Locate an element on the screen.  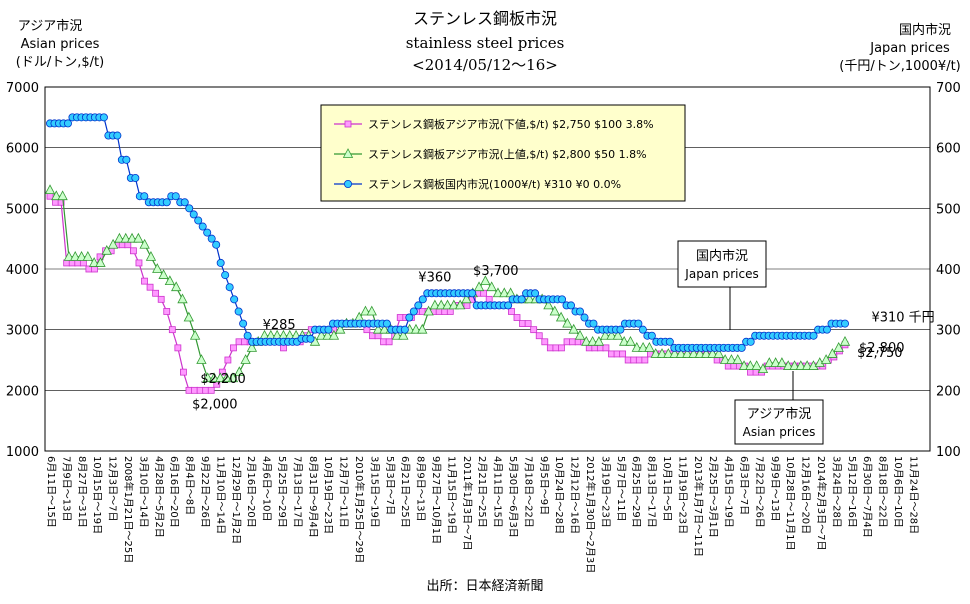
x-tick-label: 8月18日～22日 is located at coordinates (883, 492).